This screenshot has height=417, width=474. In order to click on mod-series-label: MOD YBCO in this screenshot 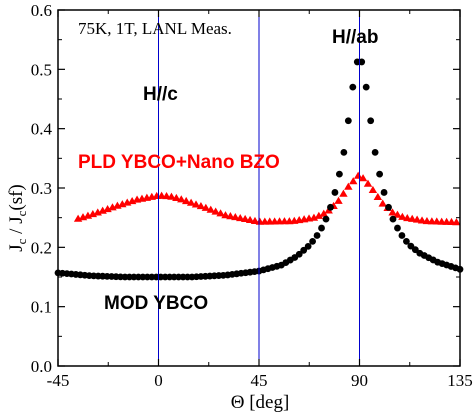, I will do `click(156, 303)`.